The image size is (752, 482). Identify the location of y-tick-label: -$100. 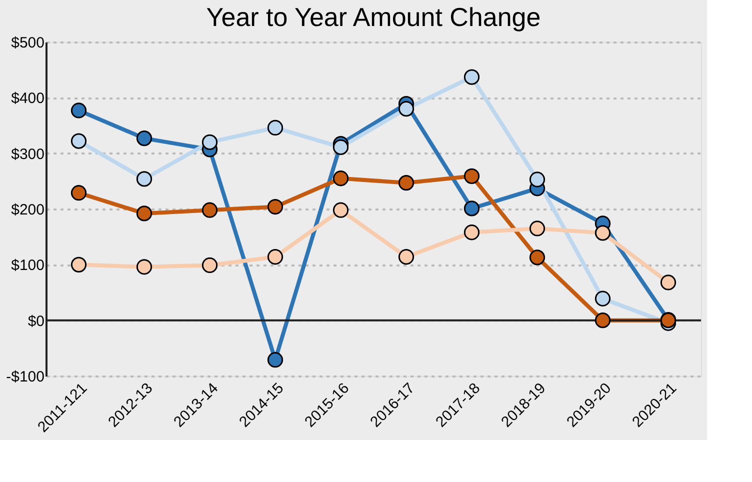
(25, 377).